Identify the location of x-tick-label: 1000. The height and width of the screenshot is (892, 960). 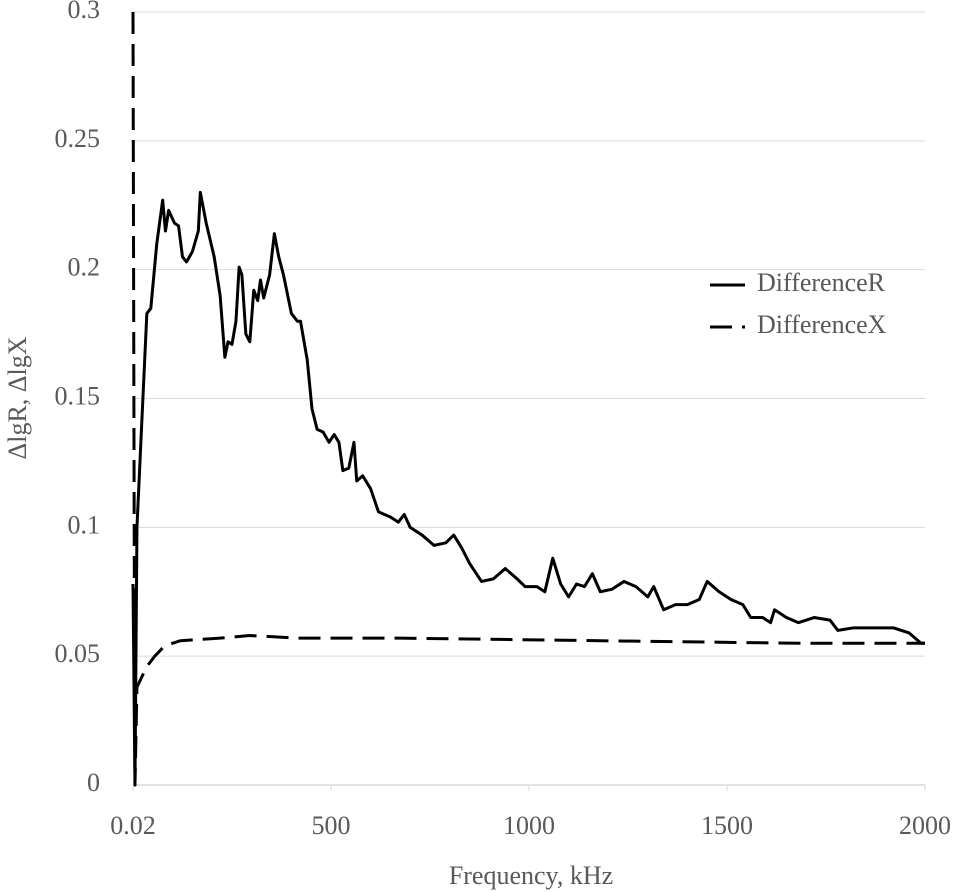
(529, 825).